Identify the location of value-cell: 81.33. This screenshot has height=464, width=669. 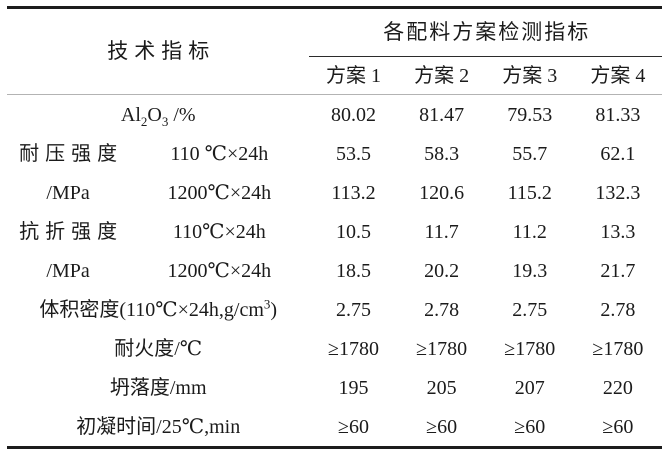
(618, 114).